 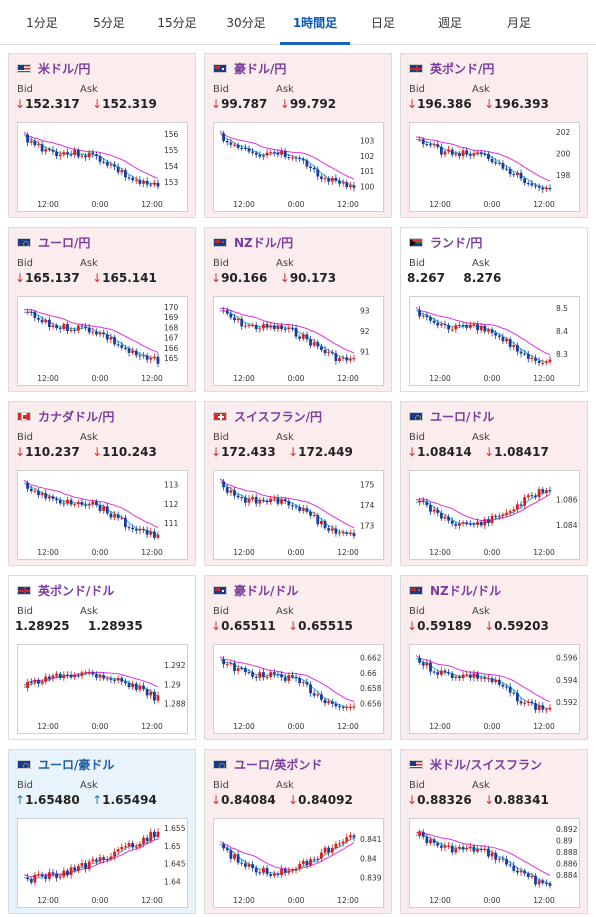 I want to click on pair-title: 英ポンド/ドル, so click(x=65, y=590).